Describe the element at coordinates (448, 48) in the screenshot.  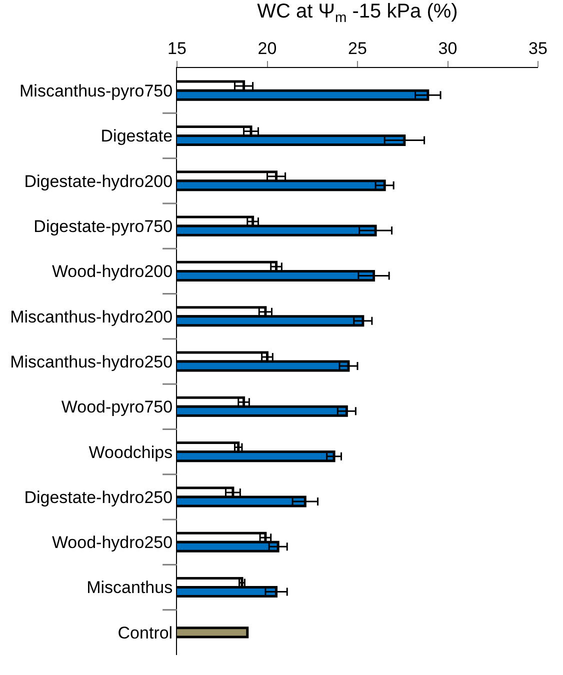
I see `x-tick-label: 30` at that location.